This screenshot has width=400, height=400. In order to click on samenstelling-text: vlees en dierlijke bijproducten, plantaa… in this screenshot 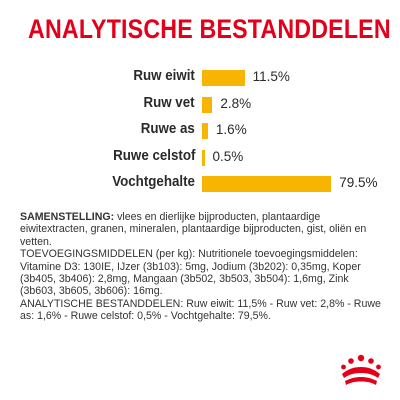, I will do `click(193, 229)`.